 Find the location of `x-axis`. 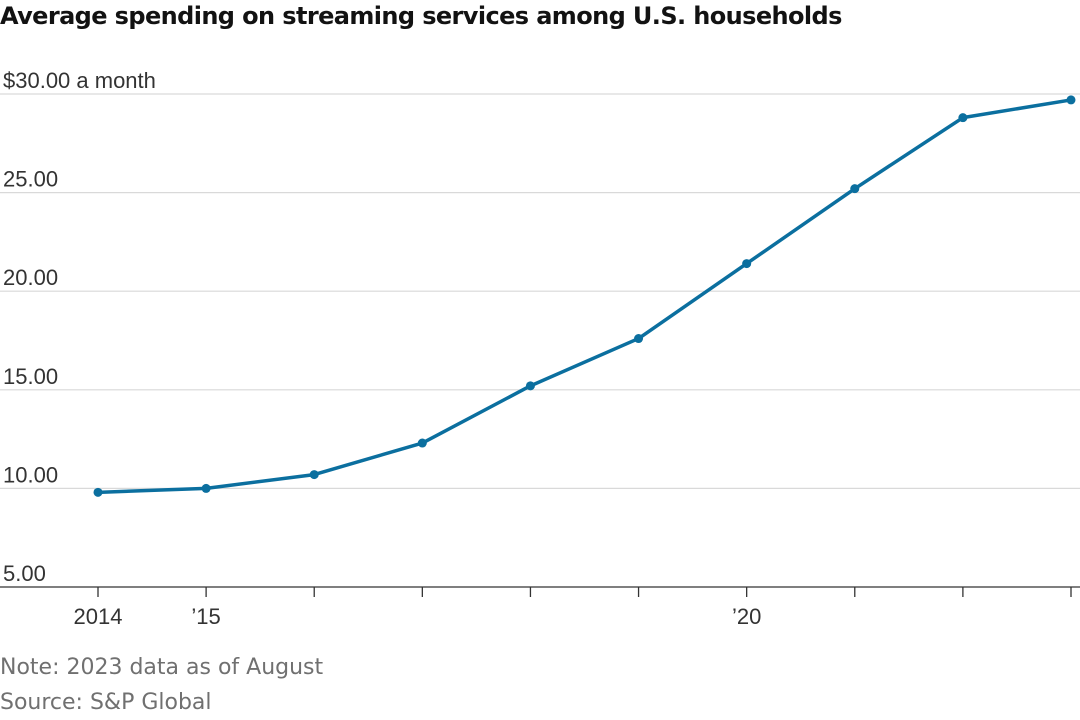

x-axis is located at coordinates (540, 591).